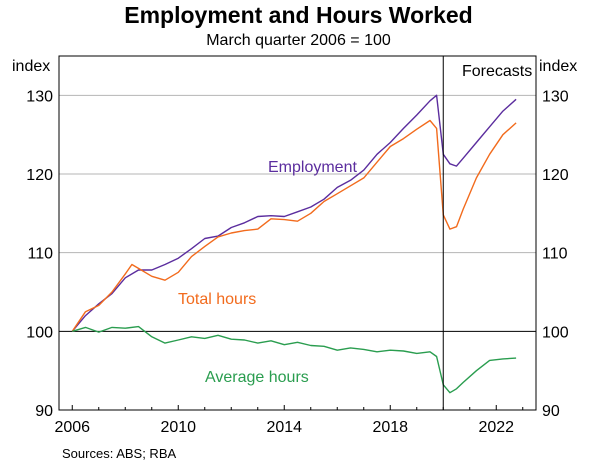 The image size is (597, 467). Describe the element at coordinates (39, 96) in the screenshot. I see `y-tick-left-130: 130` at that location.